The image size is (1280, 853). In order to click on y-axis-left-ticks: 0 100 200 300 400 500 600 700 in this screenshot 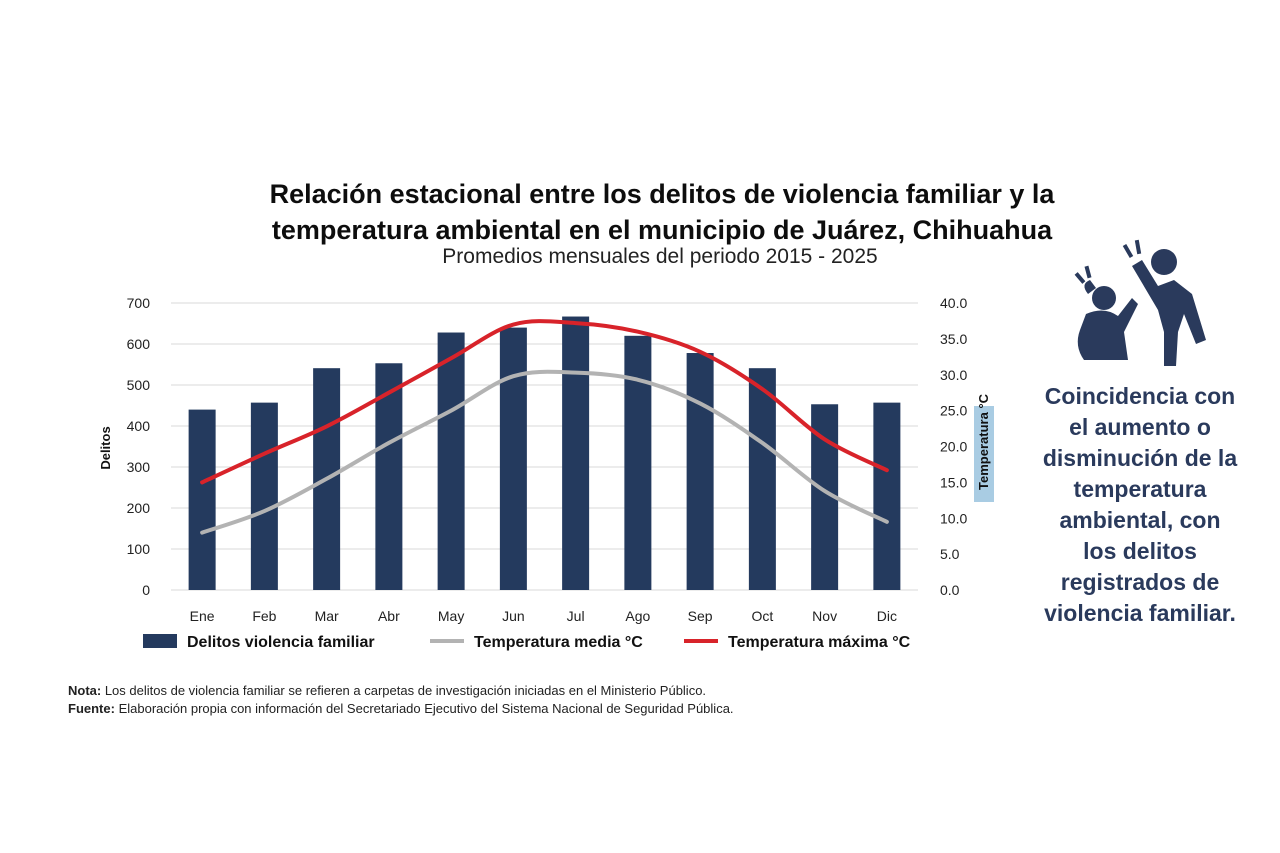, I will do `click(139, 446)`.